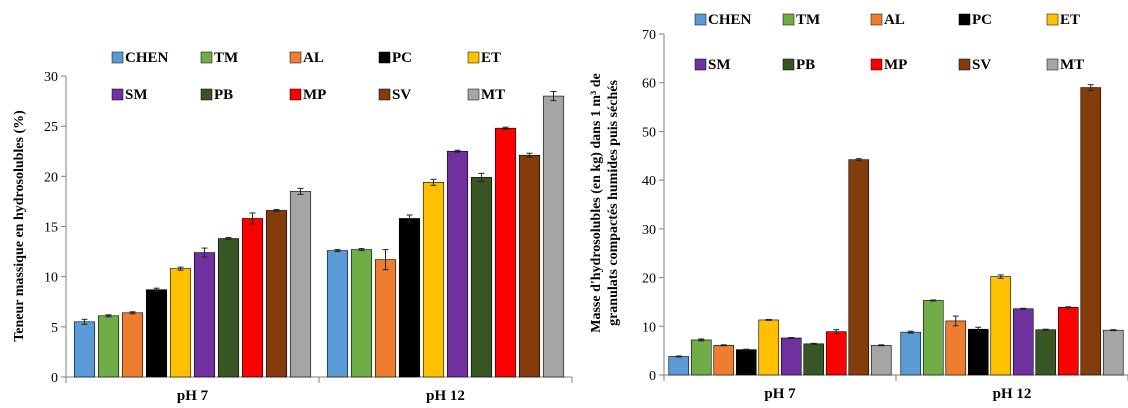 This screenshot has height=408, width=1128. What do you see at coordinates (978, 352) in the screenshot?
I see `bar-pc-ph12` at bounding box center [978, 352].